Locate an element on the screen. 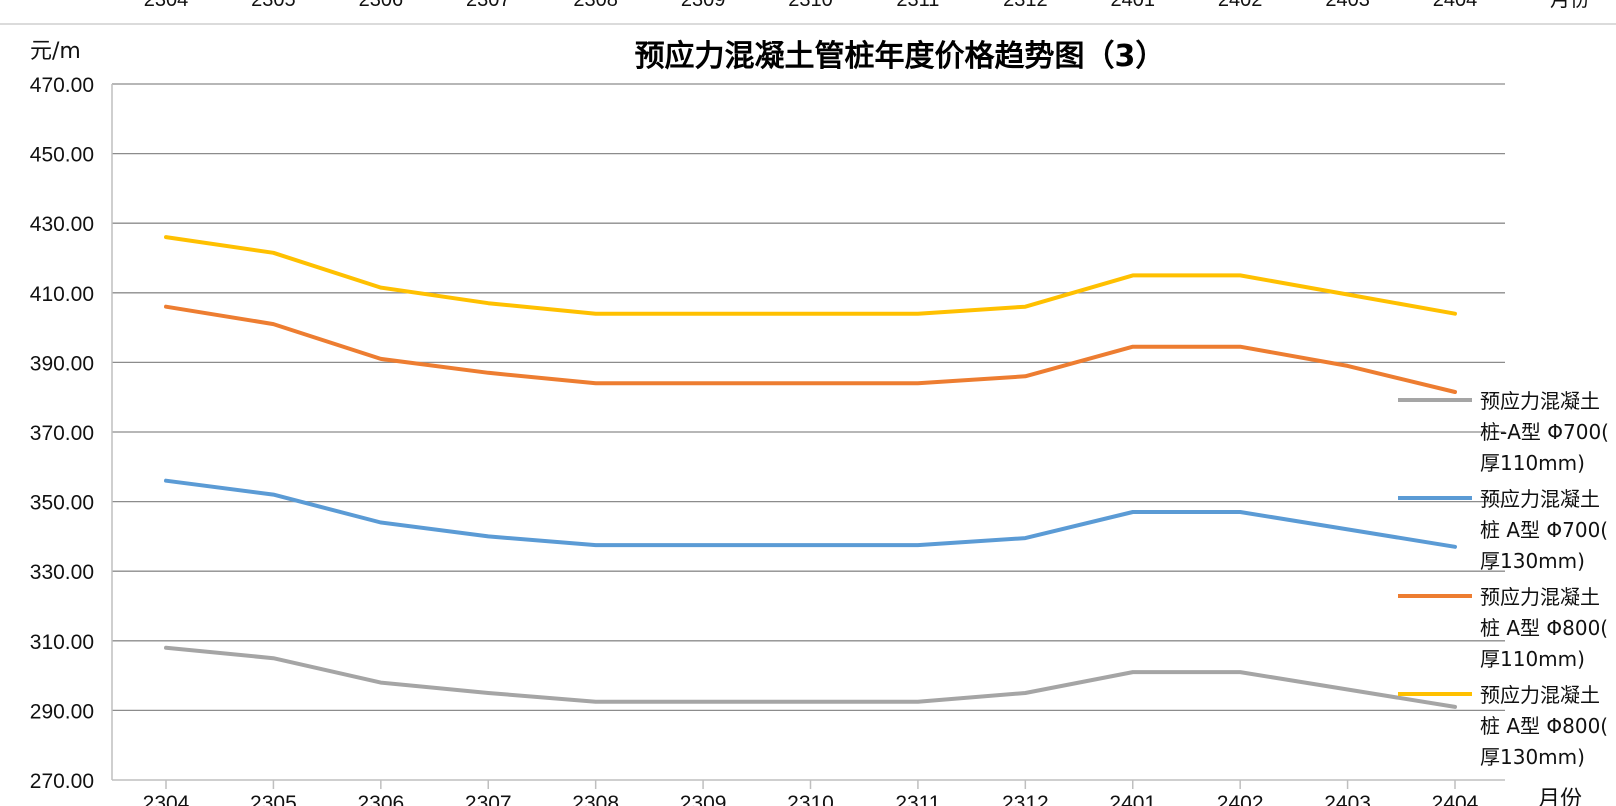  top-axis-label: 2309 is located at coordinates (703, 5).